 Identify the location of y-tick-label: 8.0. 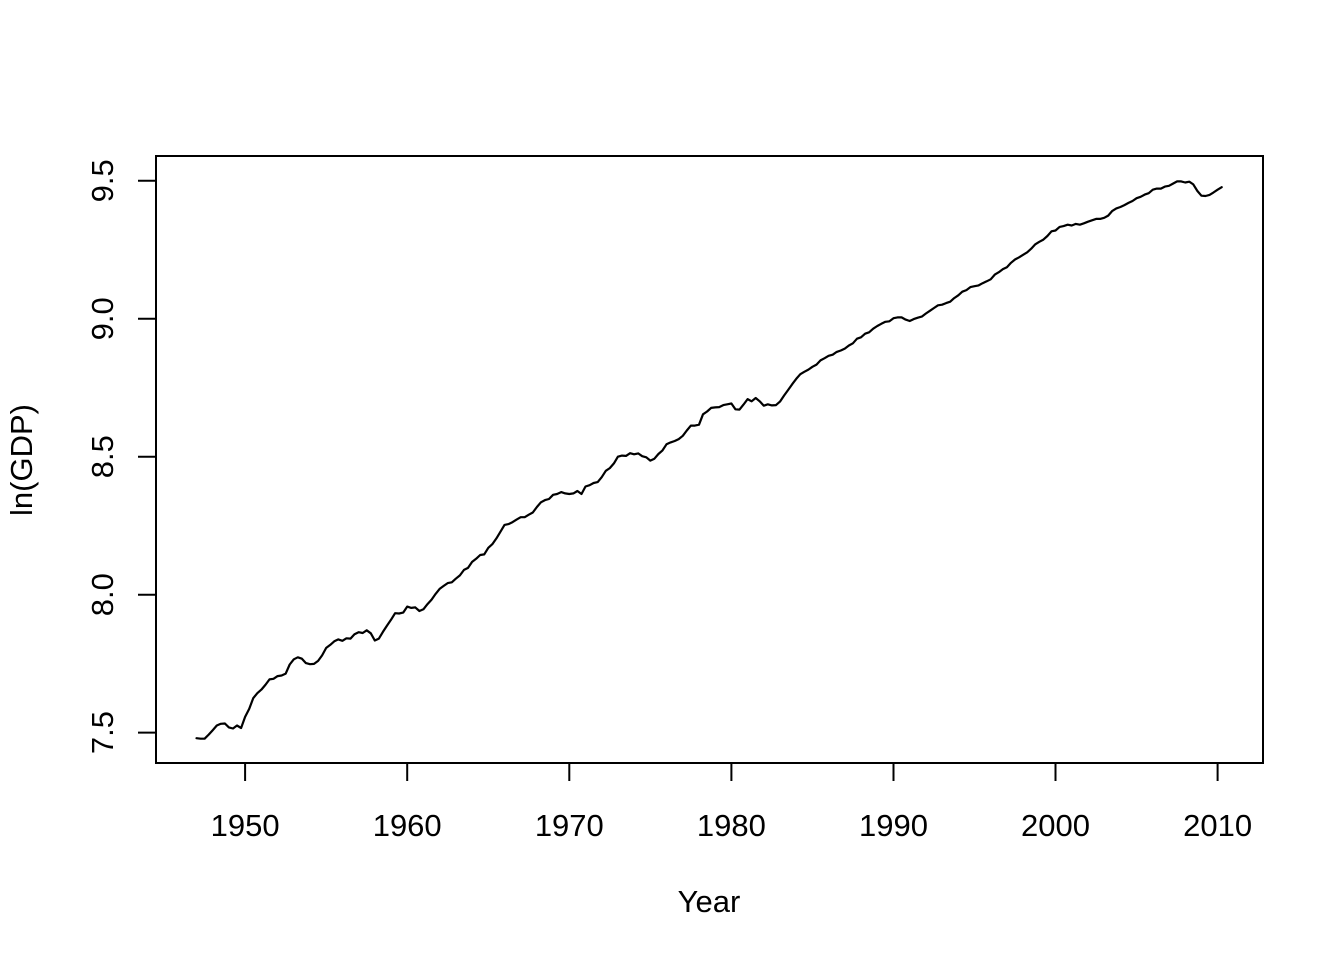
(102, 594).